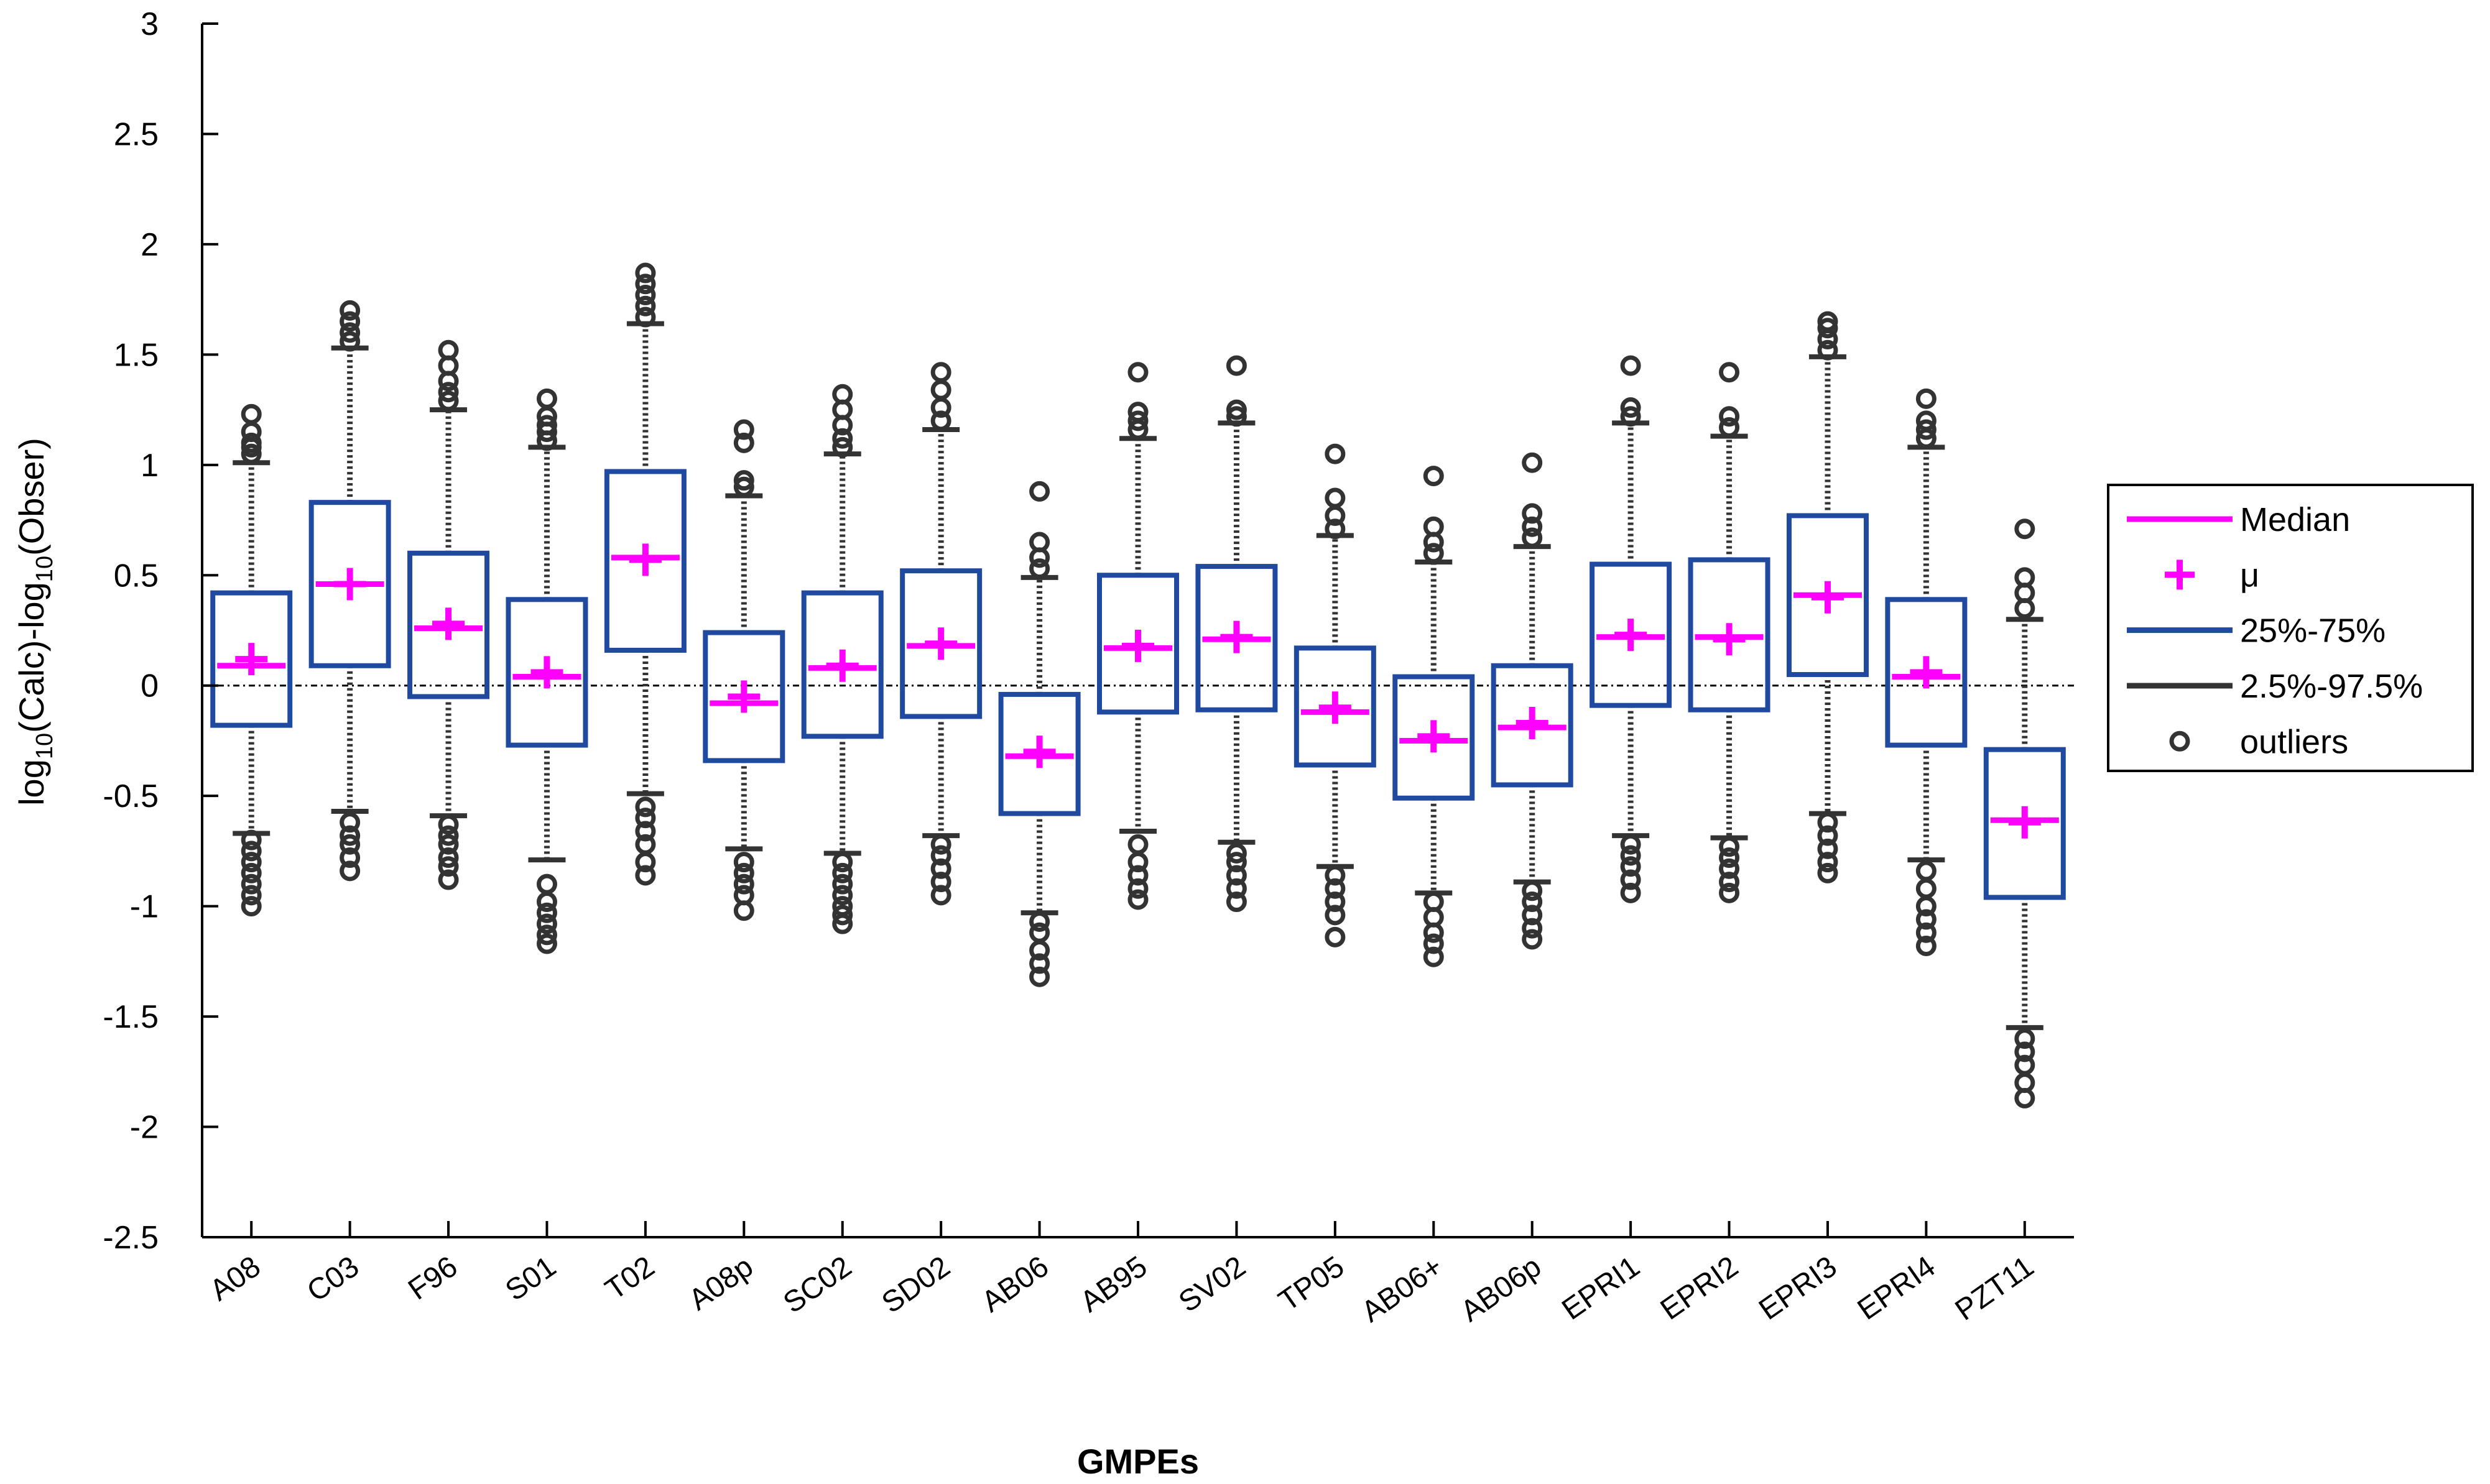 This screenshot has height=1484, width=2490. I want to click on box-group-epri2, so click(1729, 632).